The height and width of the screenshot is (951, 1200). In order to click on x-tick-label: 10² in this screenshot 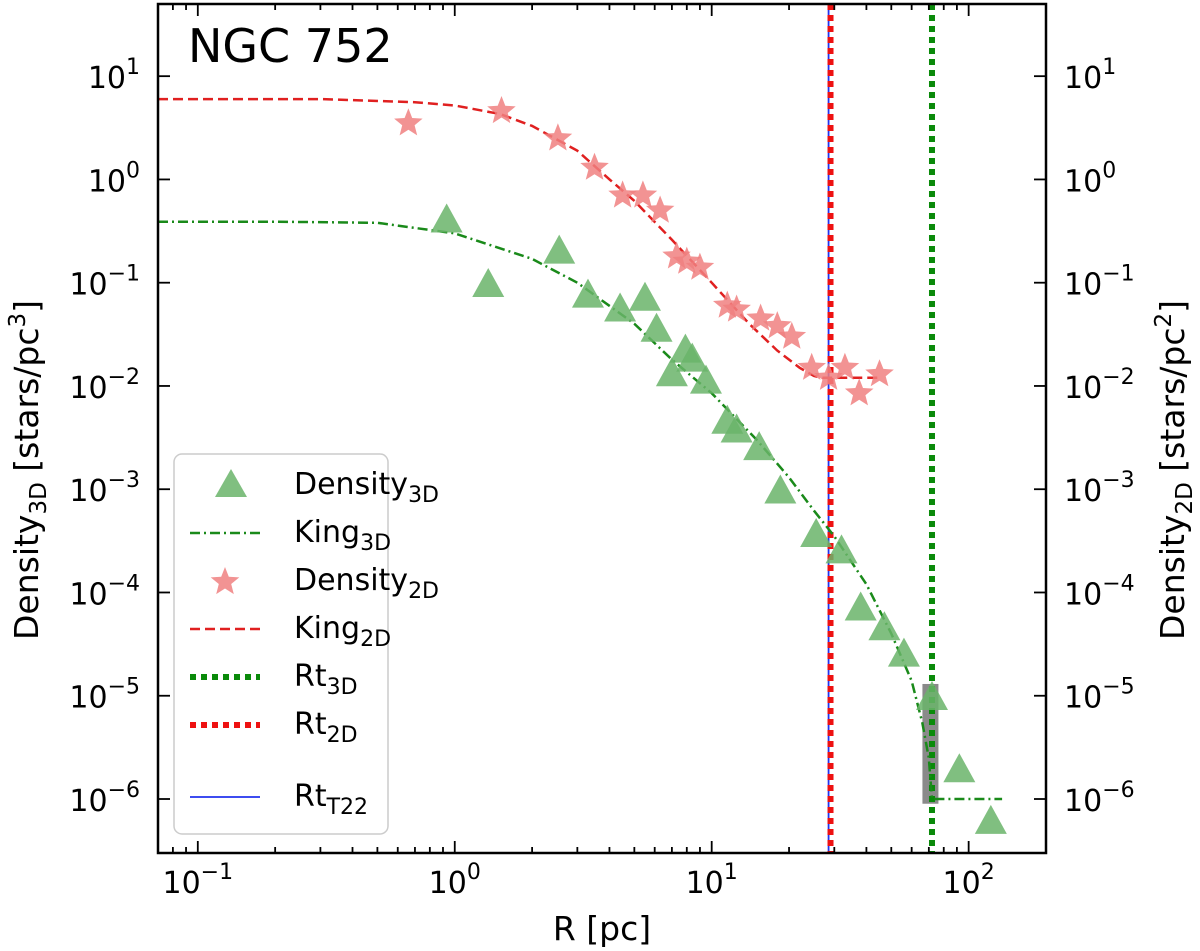, I will do `click(969, 880)`.